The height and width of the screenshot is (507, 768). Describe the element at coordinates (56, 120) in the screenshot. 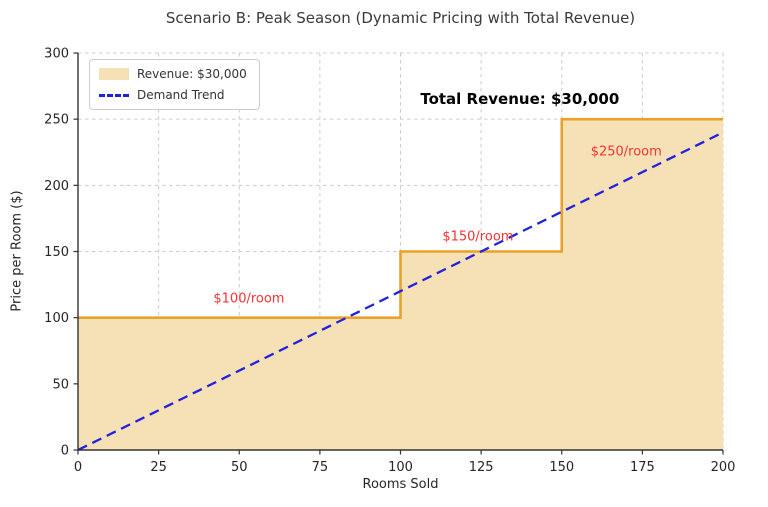

I see `y-tick-label: 250` at that location.